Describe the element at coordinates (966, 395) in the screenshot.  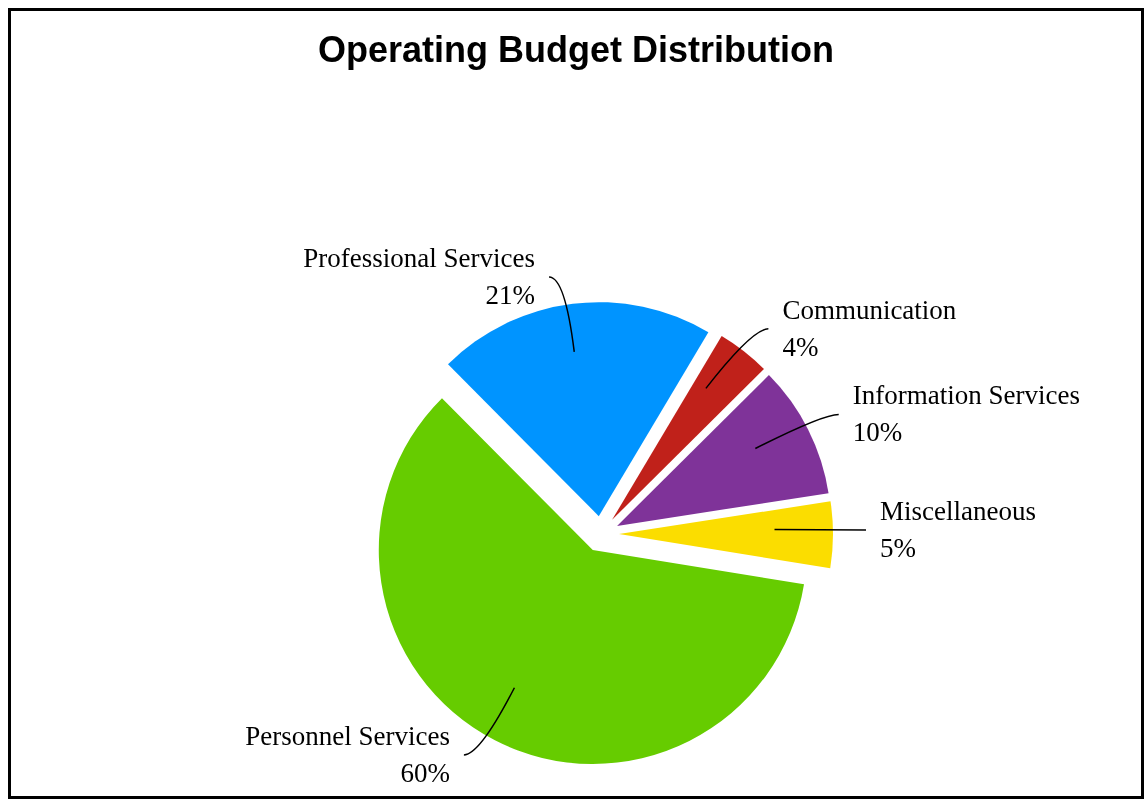
I see `slice-label: Information Services` at that location.